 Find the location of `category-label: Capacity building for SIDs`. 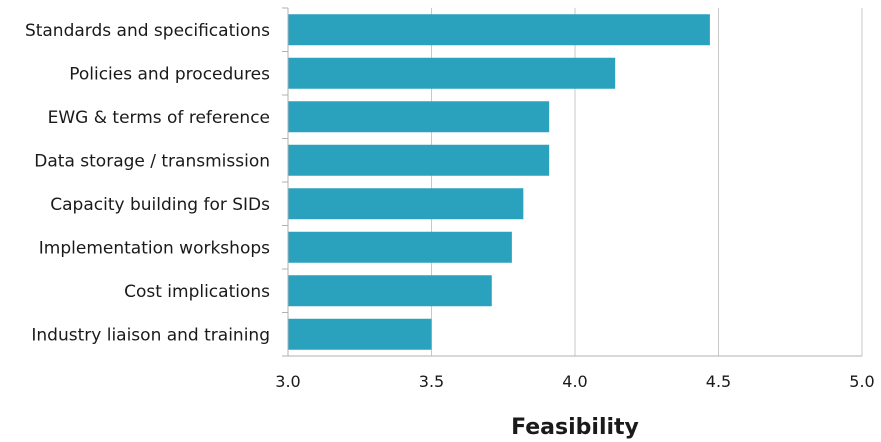

category-label: Capacity building for SIDs is located at coordinates (160, 205).